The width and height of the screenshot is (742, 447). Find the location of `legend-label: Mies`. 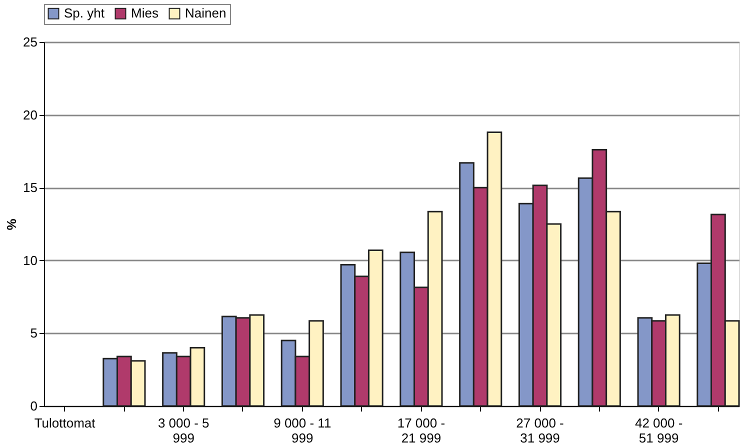

legend-label: Mies is located at coordinates (145, 13).